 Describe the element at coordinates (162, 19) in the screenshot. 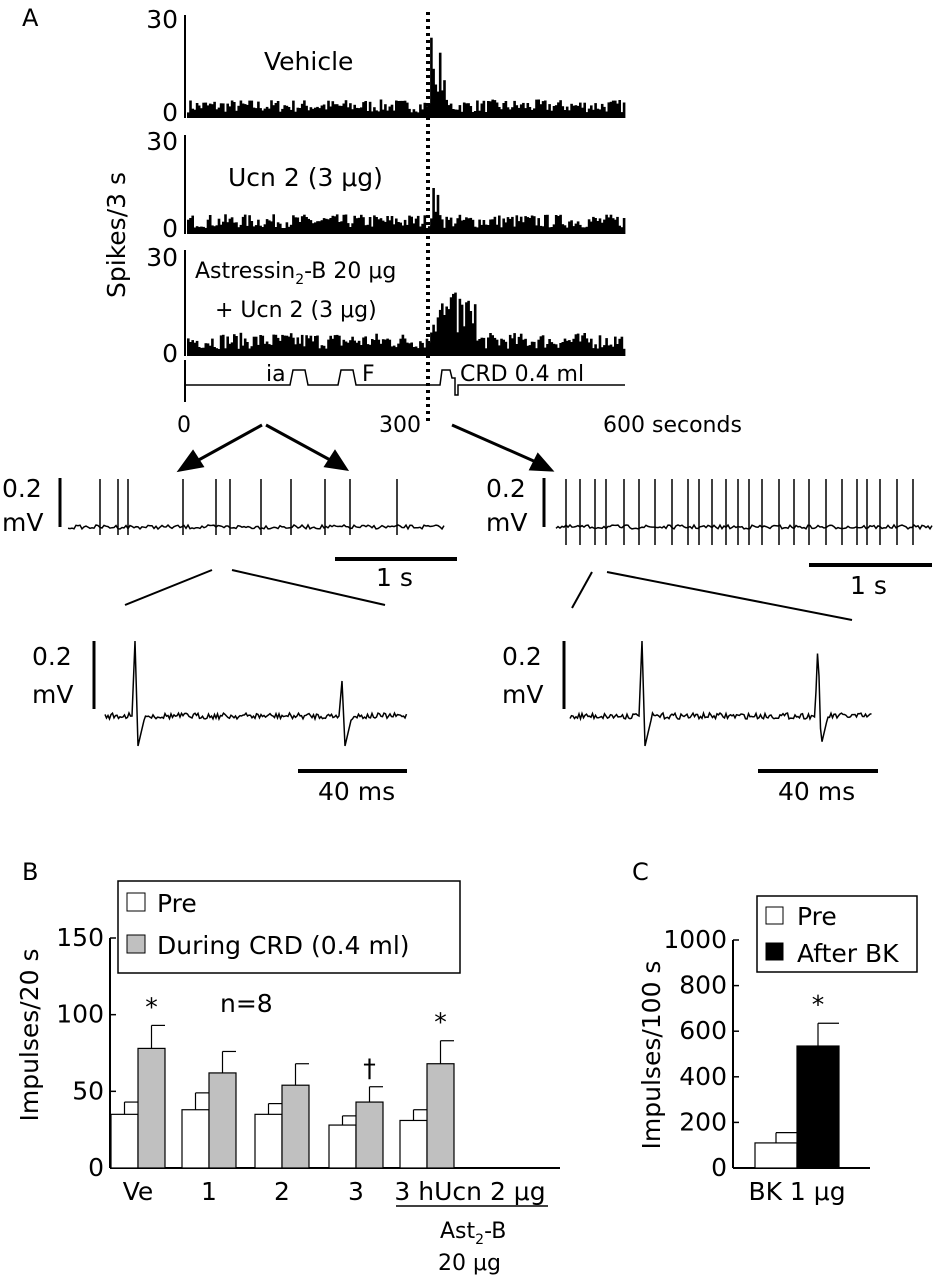

I see `hist-vehicle-ytop: 30` at that location.